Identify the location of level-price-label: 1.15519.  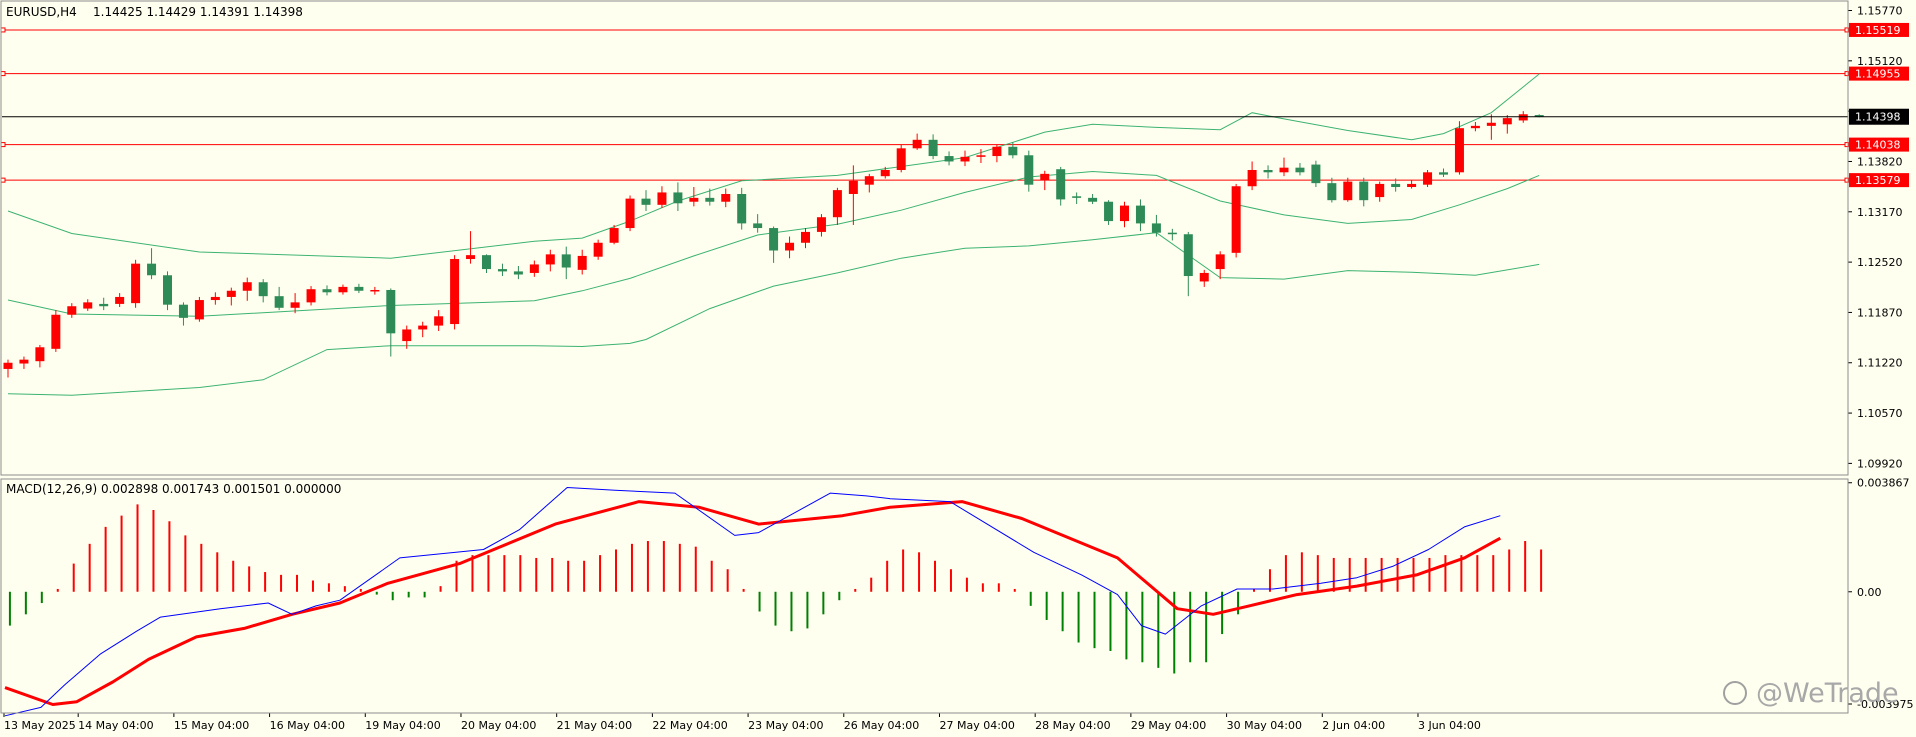
(1878, 30).